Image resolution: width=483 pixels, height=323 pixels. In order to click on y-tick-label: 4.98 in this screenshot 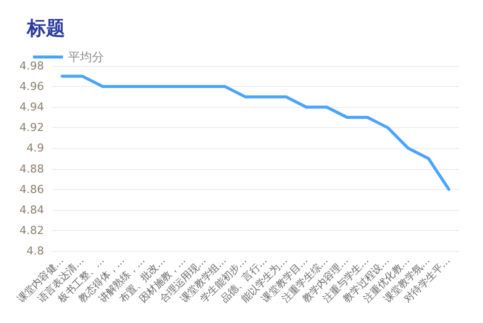, I will do `click(32, 66)`.